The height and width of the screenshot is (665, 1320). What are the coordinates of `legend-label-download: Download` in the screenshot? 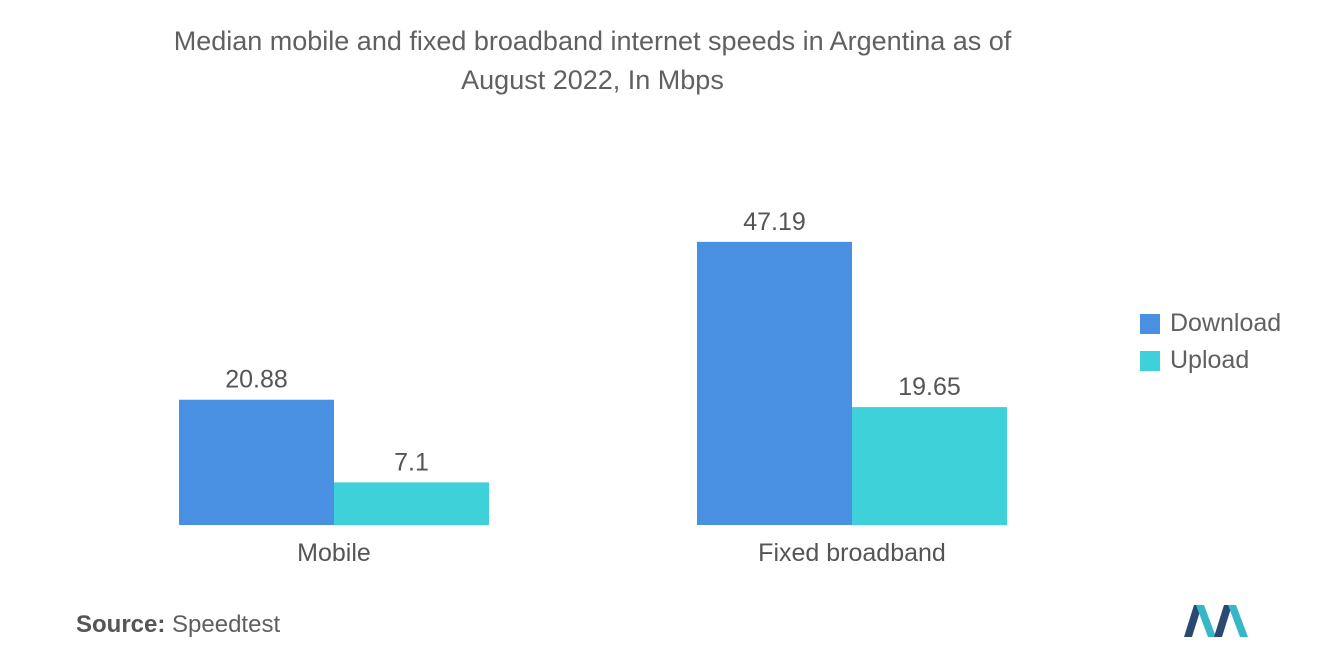 It's located at (1226, 323).